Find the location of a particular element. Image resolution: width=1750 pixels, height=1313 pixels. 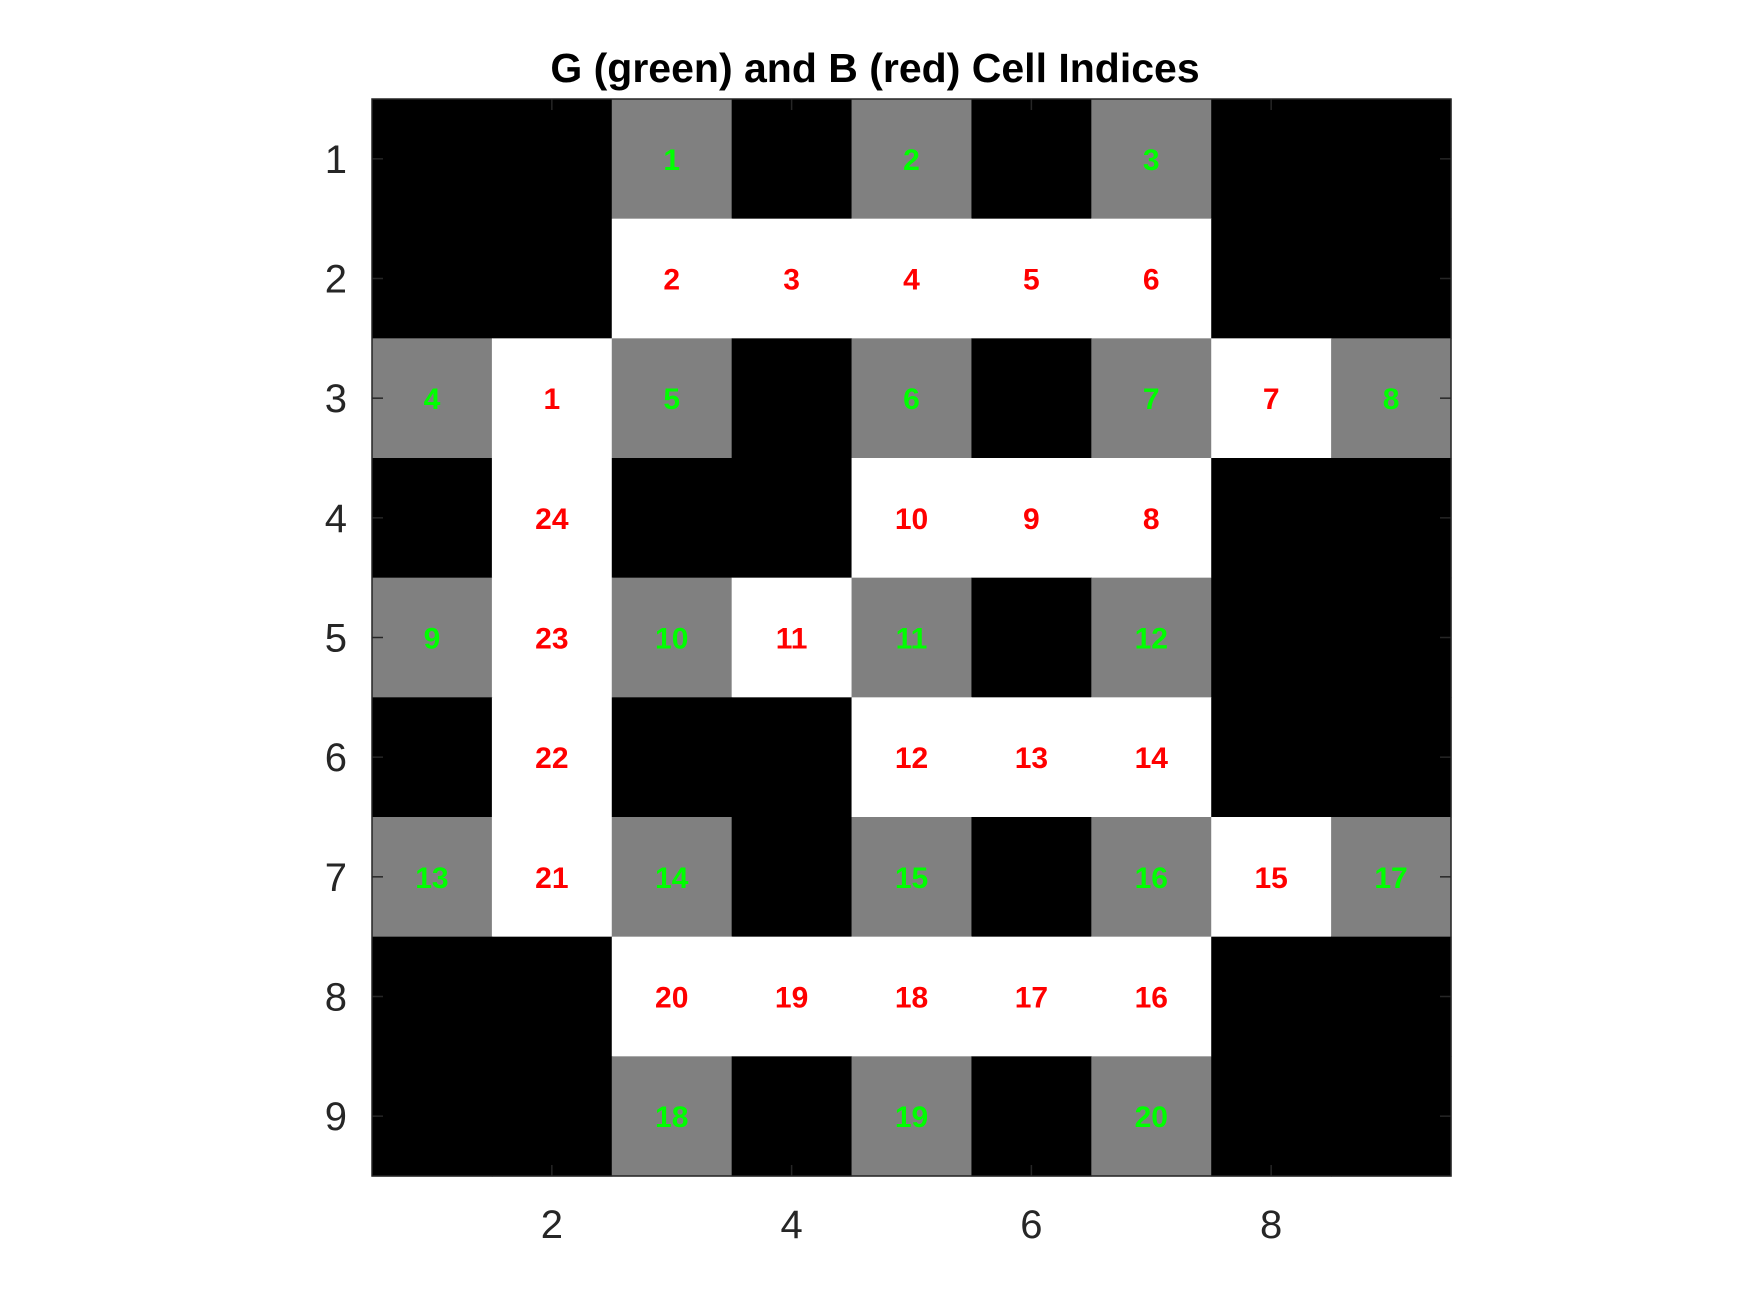

b-cell-label: 3 is located at coordinates (791, 280).